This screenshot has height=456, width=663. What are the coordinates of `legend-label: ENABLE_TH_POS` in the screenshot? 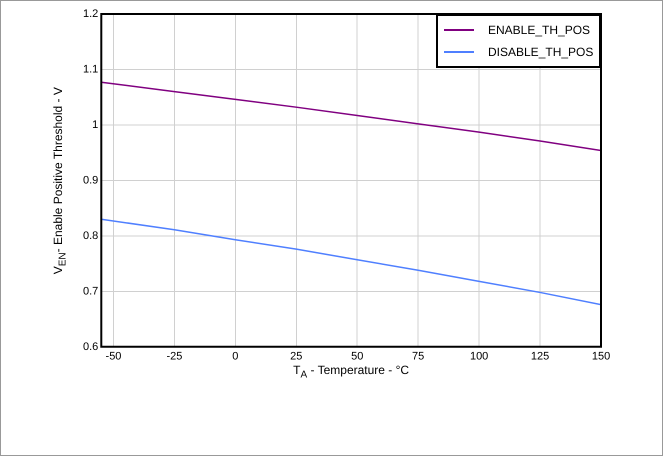 It's located at (539, 30).